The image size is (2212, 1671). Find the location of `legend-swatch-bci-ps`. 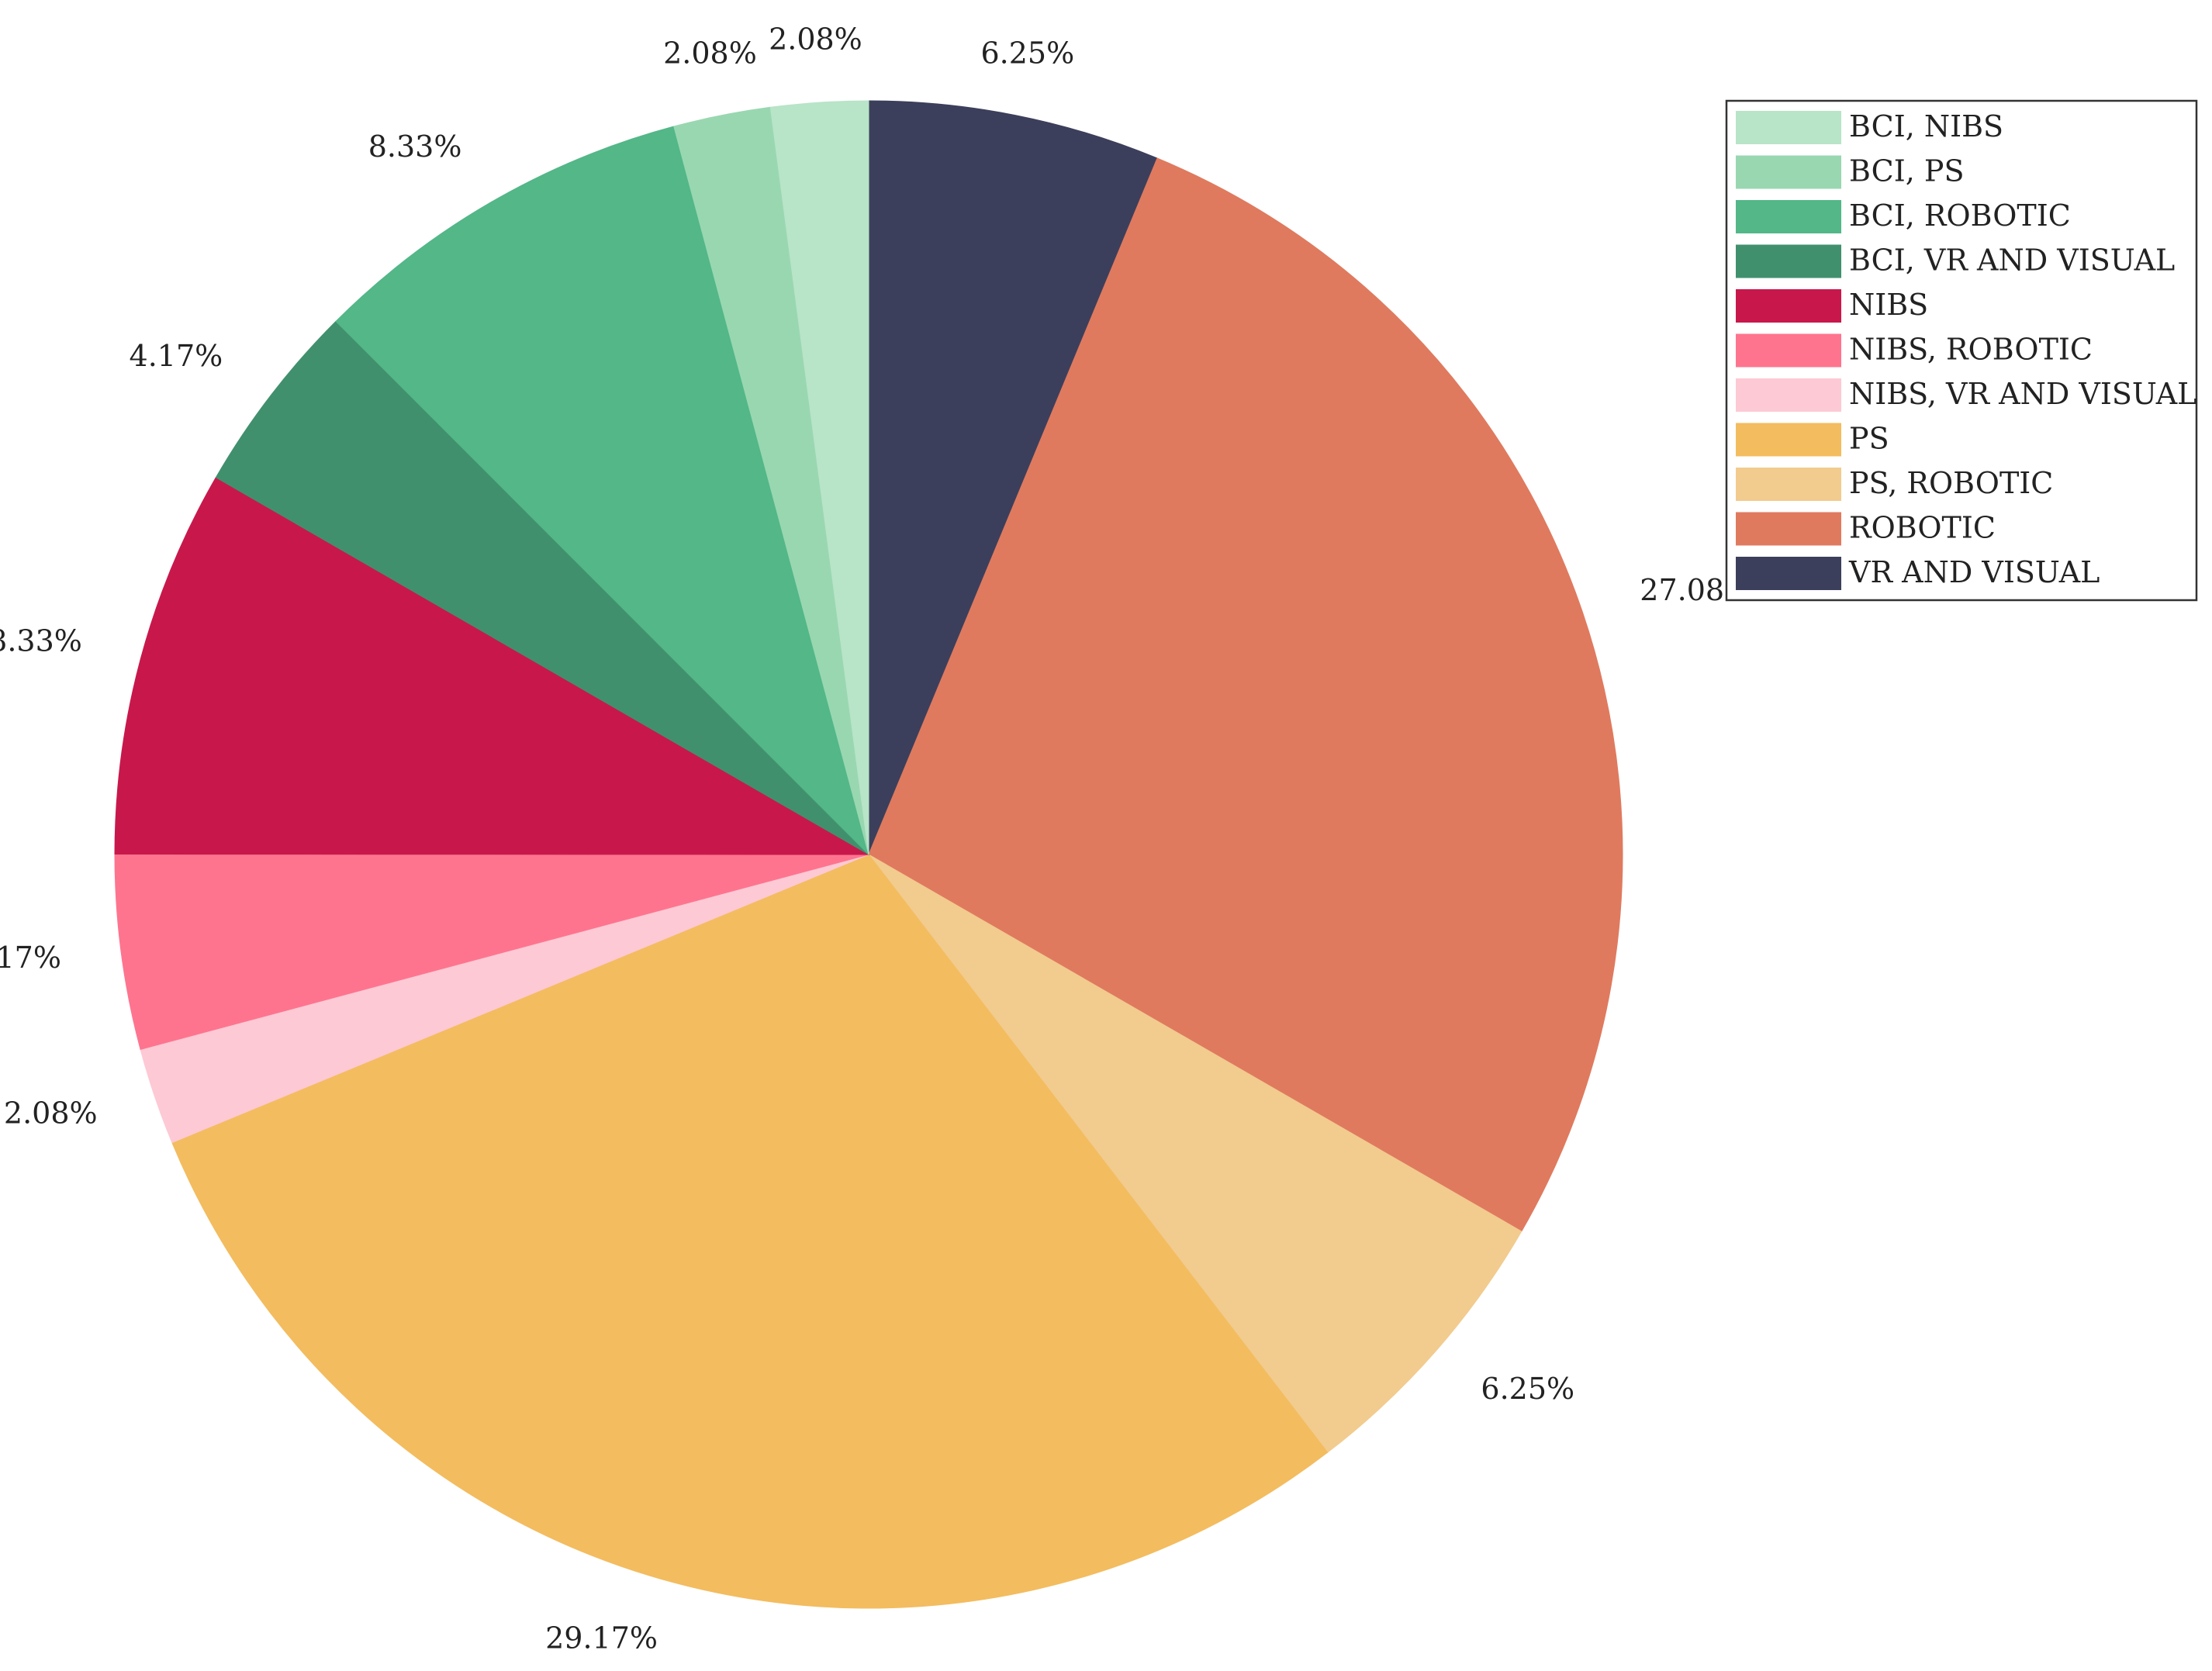

legend-swatch-bci-ps is located at coordinates (1788, 172).